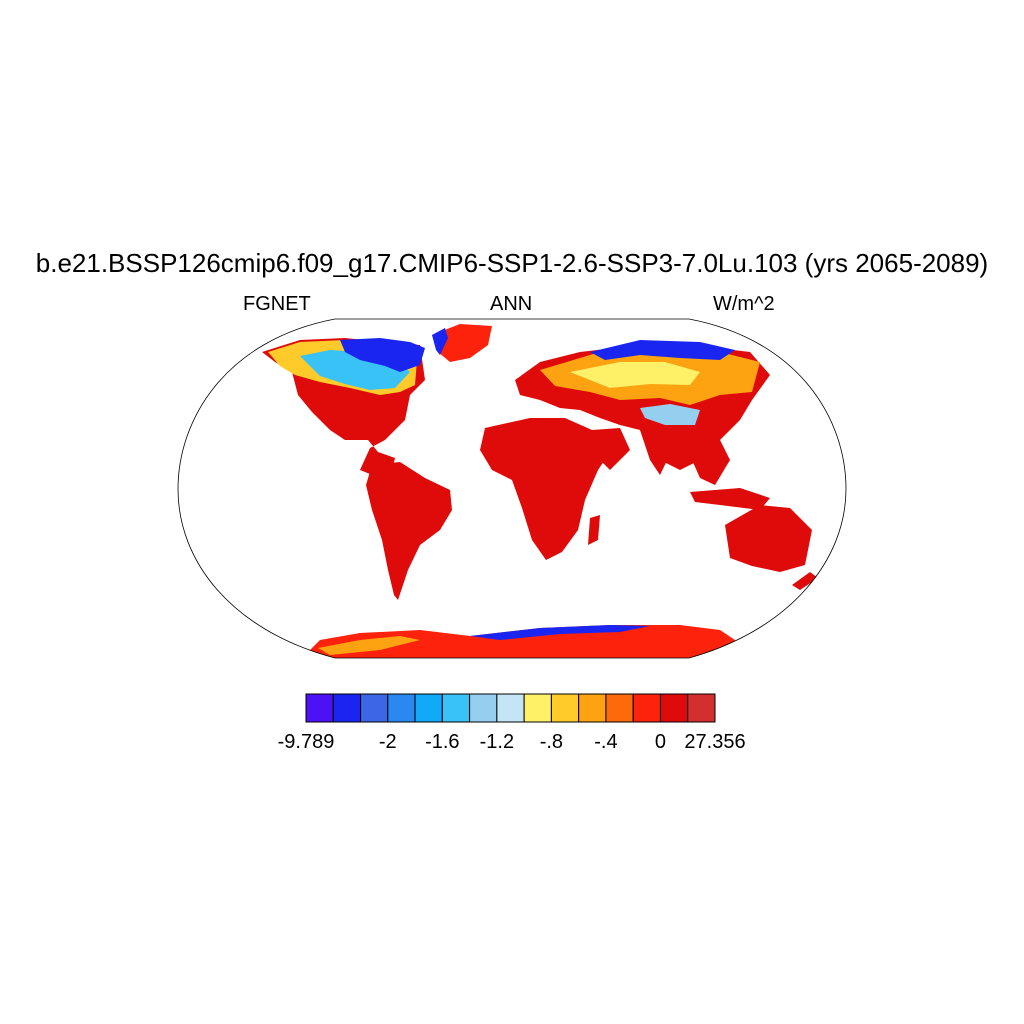  What do you see at coordinates (594, 530) in the screenshot?
I see `madagascar` at bounding box center [594, 530].